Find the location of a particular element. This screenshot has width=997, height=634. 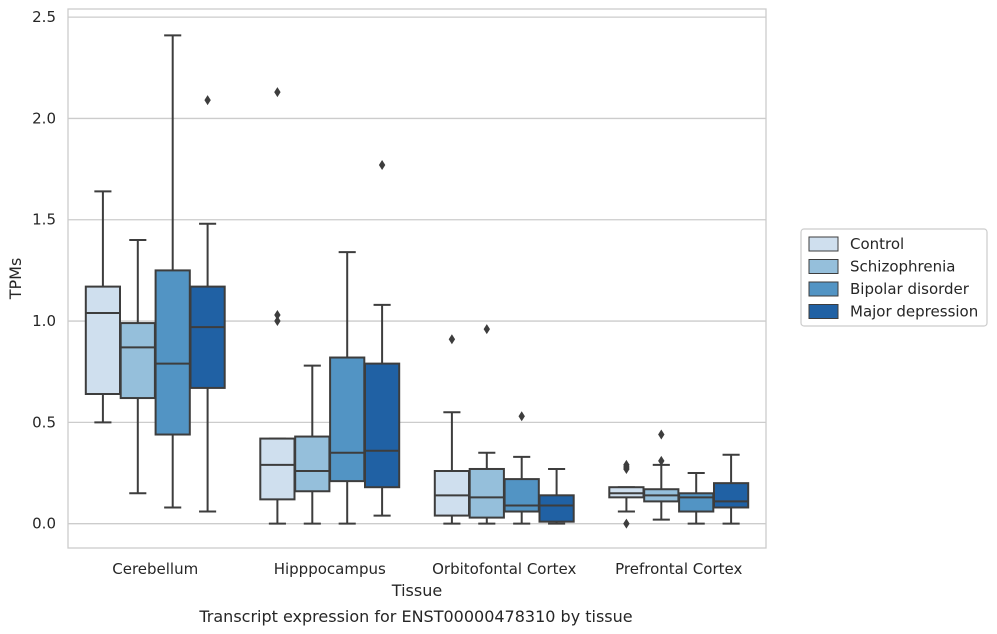

legend-frame is located at coordinates (894, 277).